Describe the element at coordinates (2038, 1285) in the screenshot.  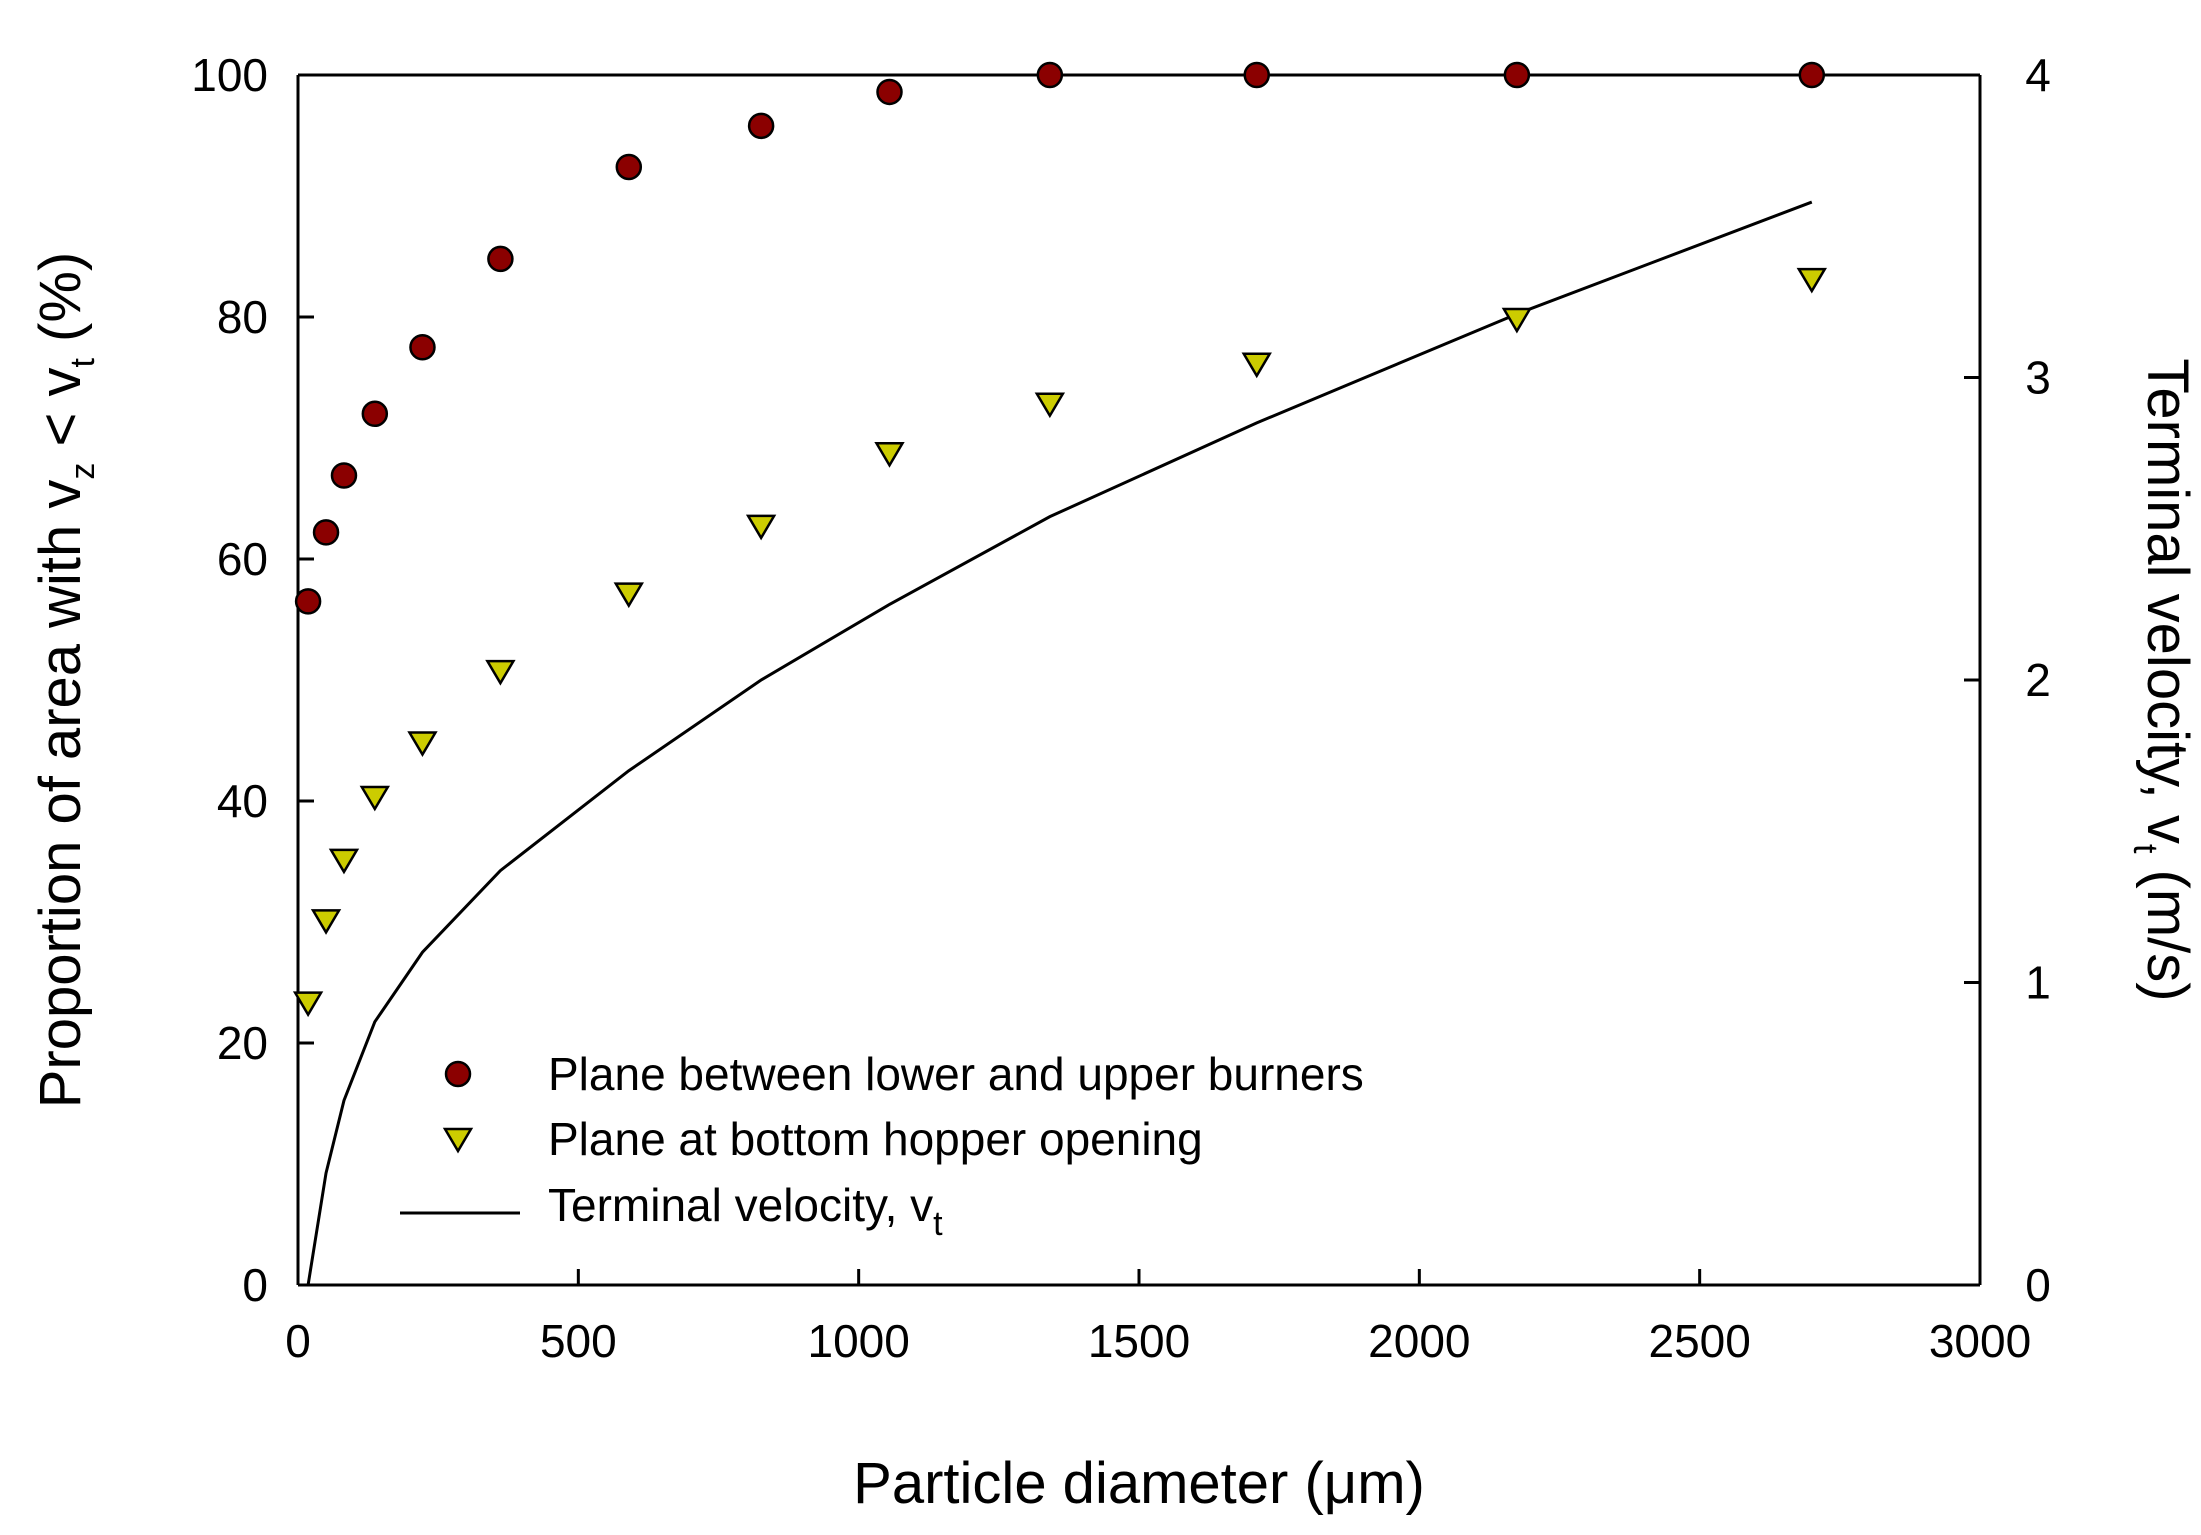
I see `y2-tick-label: 0` at that location.